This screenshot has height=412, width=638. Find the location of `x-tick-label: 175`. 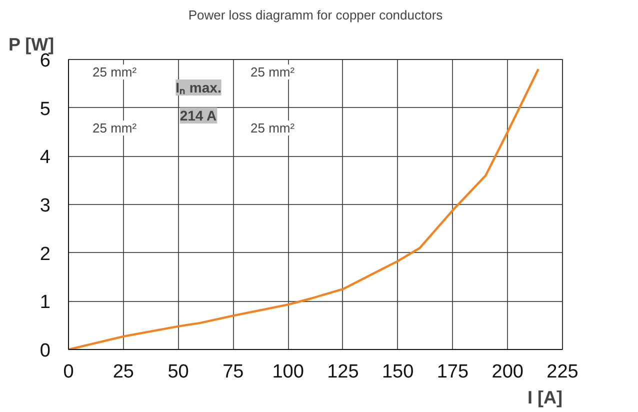

x-tick-label: 175 is located at coordinates (452, 372).